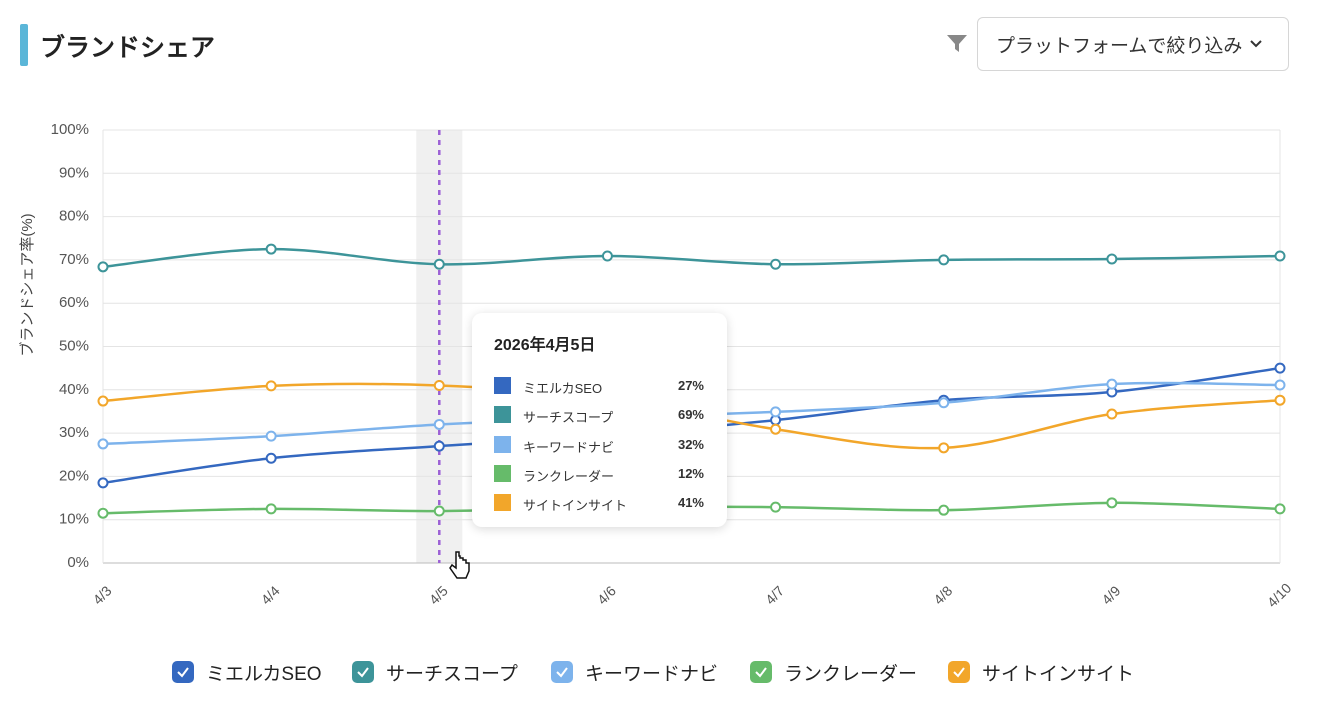 Image resolution: width=1326 pixels, height=714 pixels. What do you see at coordinates (74, 475) in the screenshot?
I see `y-tick-label: 20%` at bounding box center [74, 475].